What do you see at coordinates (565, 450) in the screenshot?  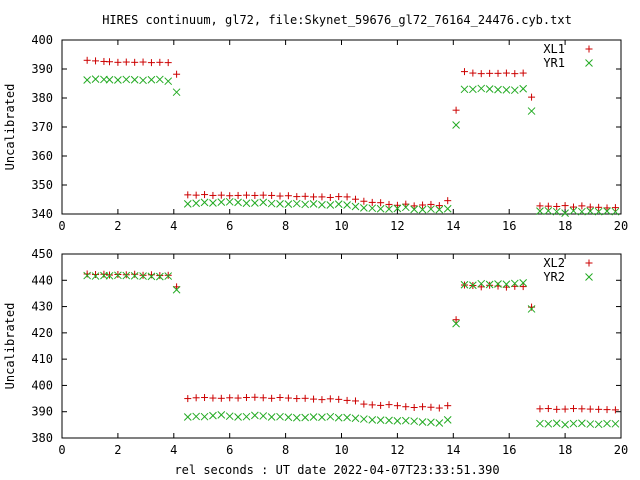 I see `x-tick-label: 18` at bounding box center [565, 450].